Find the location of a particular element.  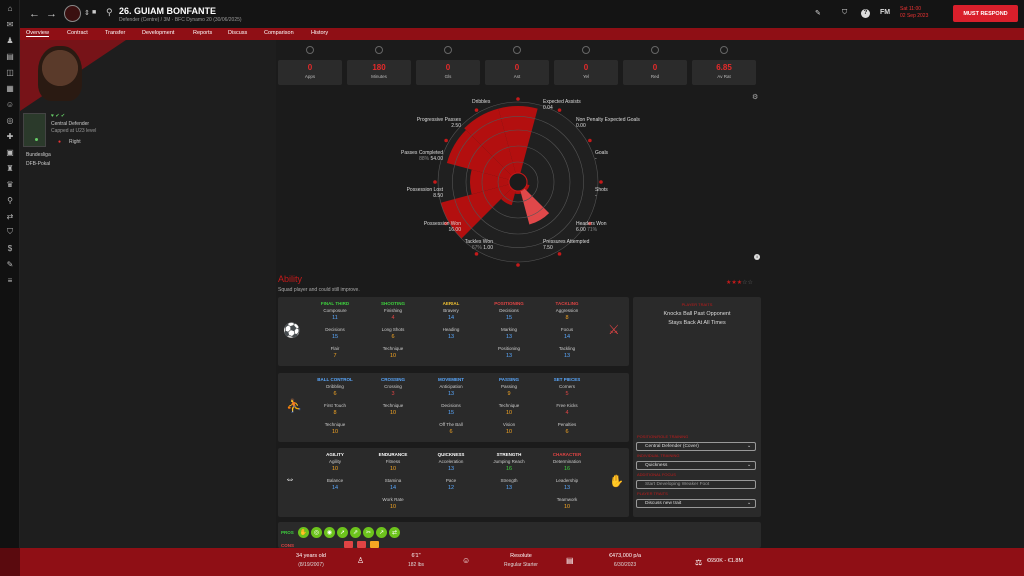

manager-avatar is located at coordinates (10, 562).